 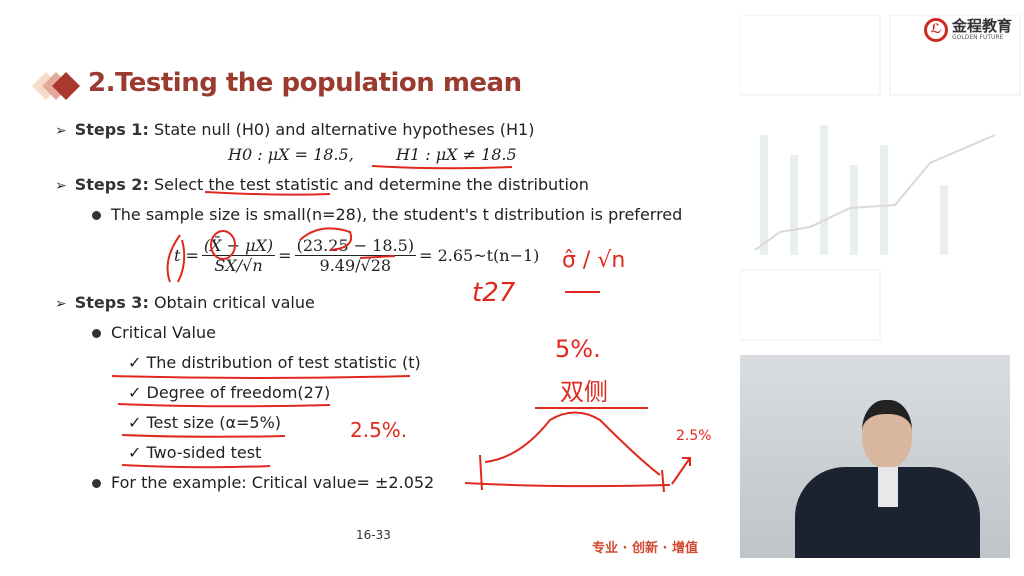 What do you see at coordinates (195, 452) in the screenshot?
I see `check-item: ✓ Two-sided test` at bounding box center [195, 452].